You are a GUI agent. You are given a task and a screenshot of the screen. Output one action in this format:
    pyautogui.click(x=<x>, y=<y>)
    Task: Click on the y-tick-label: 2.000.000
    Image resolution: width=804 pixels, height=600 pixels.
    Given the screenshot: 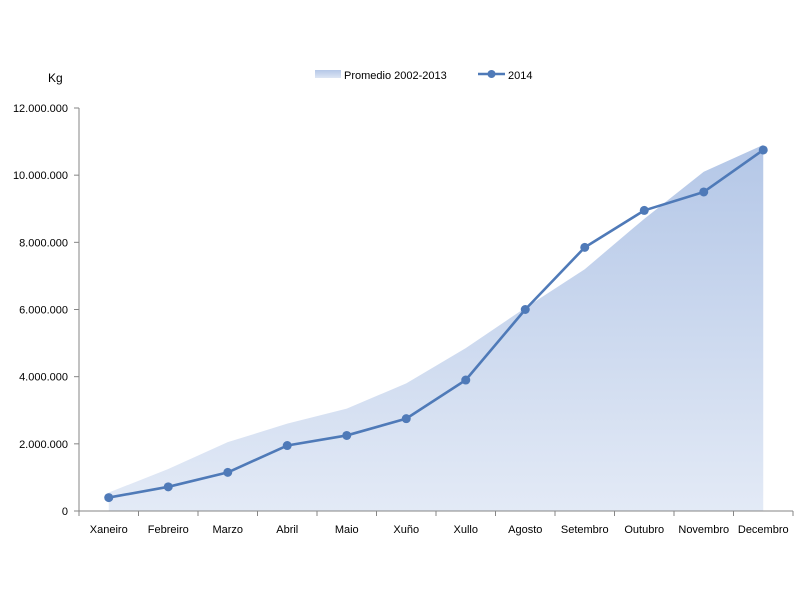 What is the action you would take?
    pyautogui.click(x=43, y=445)
    